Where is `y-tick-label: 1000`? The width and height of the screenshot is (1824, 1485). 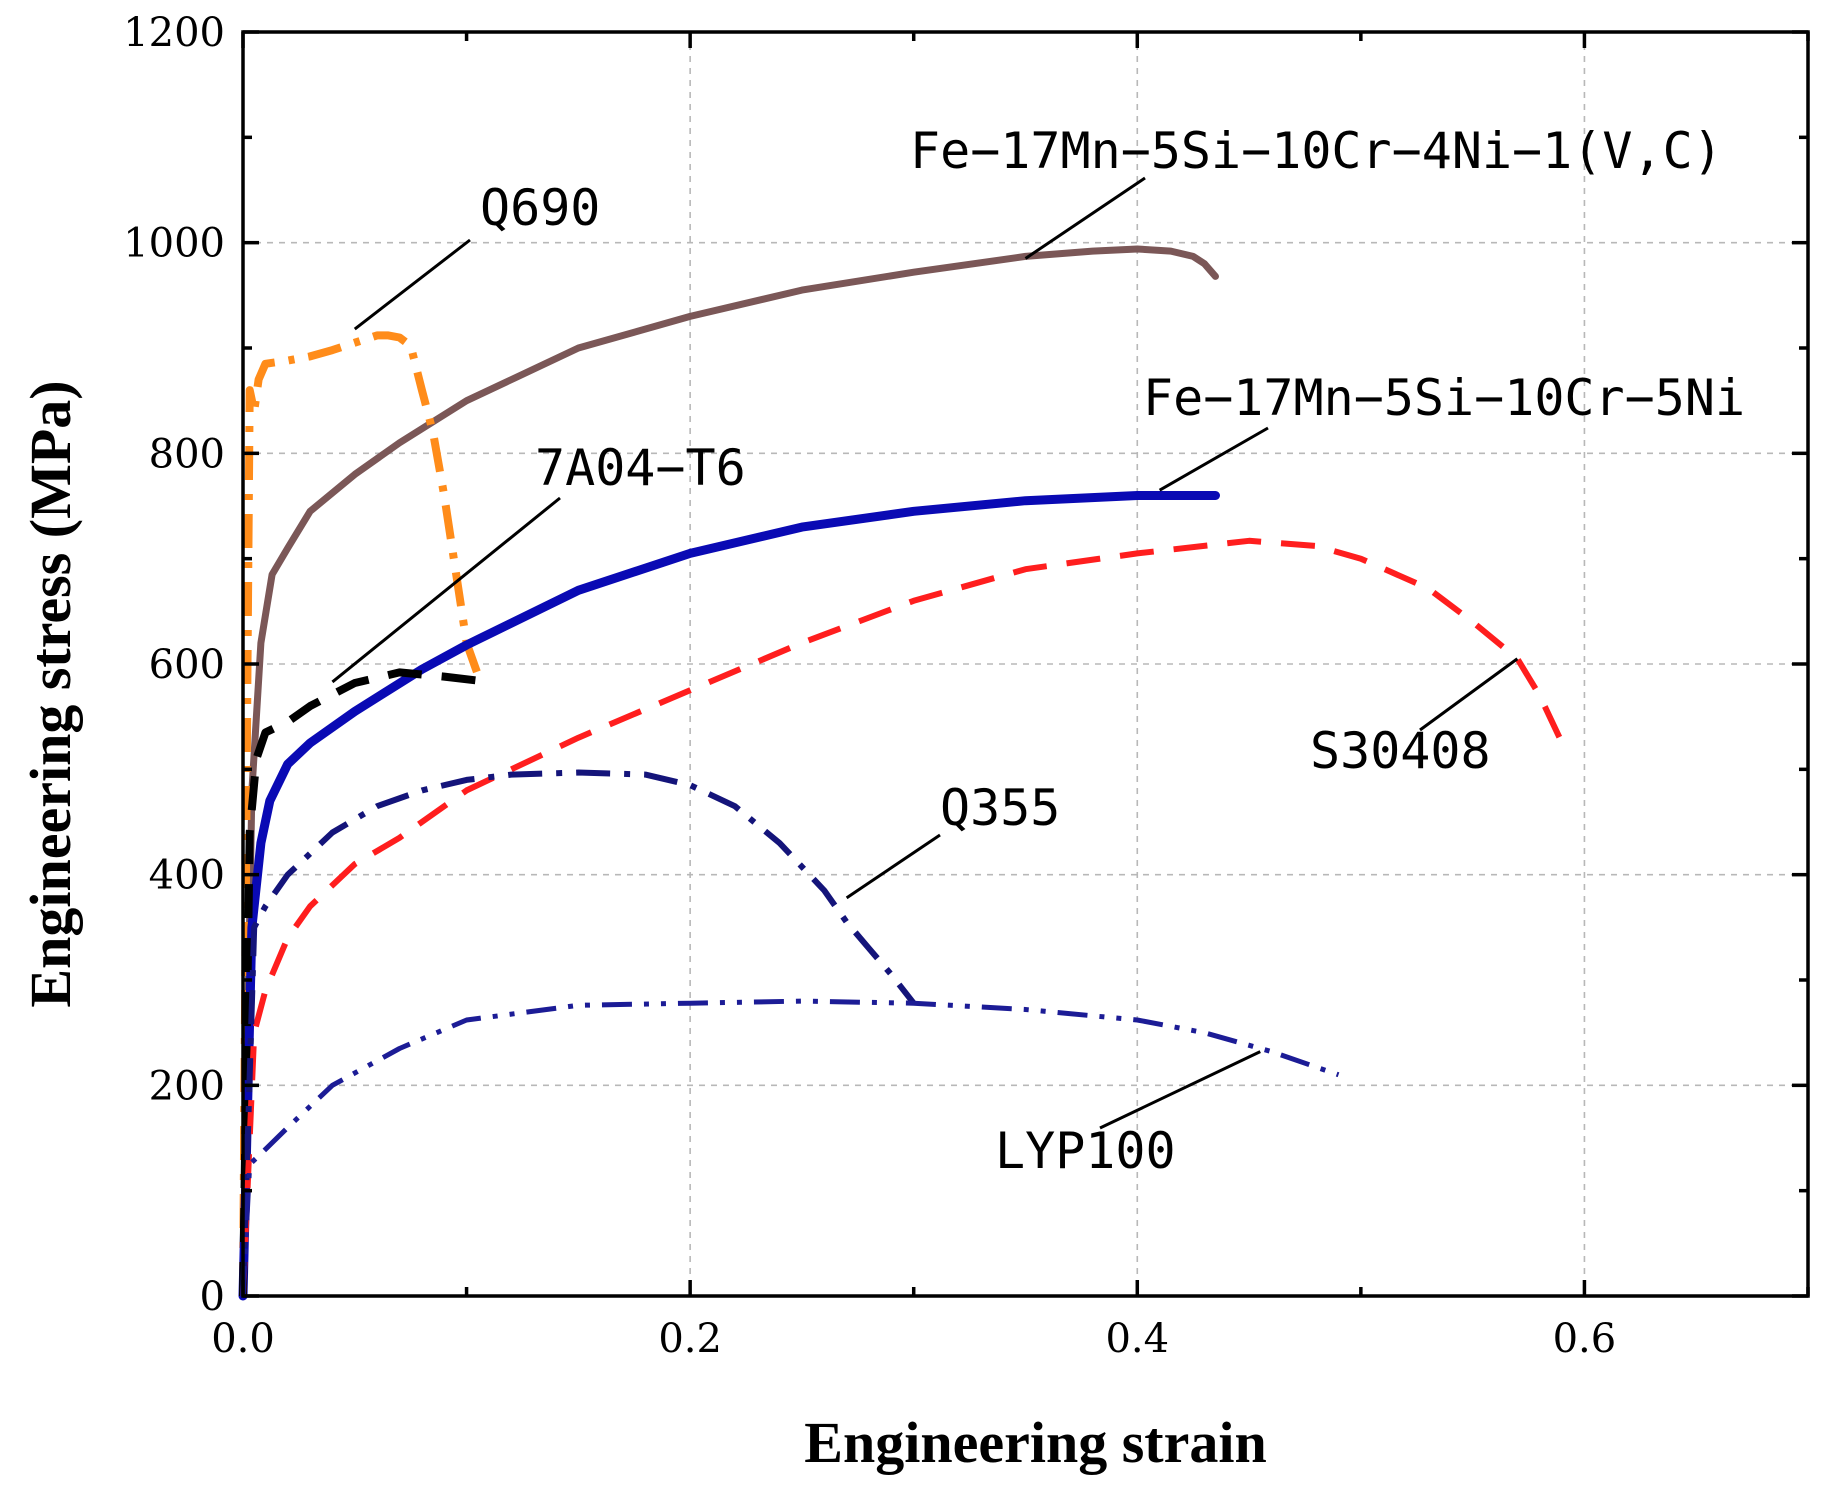 y-tick-label: 1000 is located at coordinates (174, 244).